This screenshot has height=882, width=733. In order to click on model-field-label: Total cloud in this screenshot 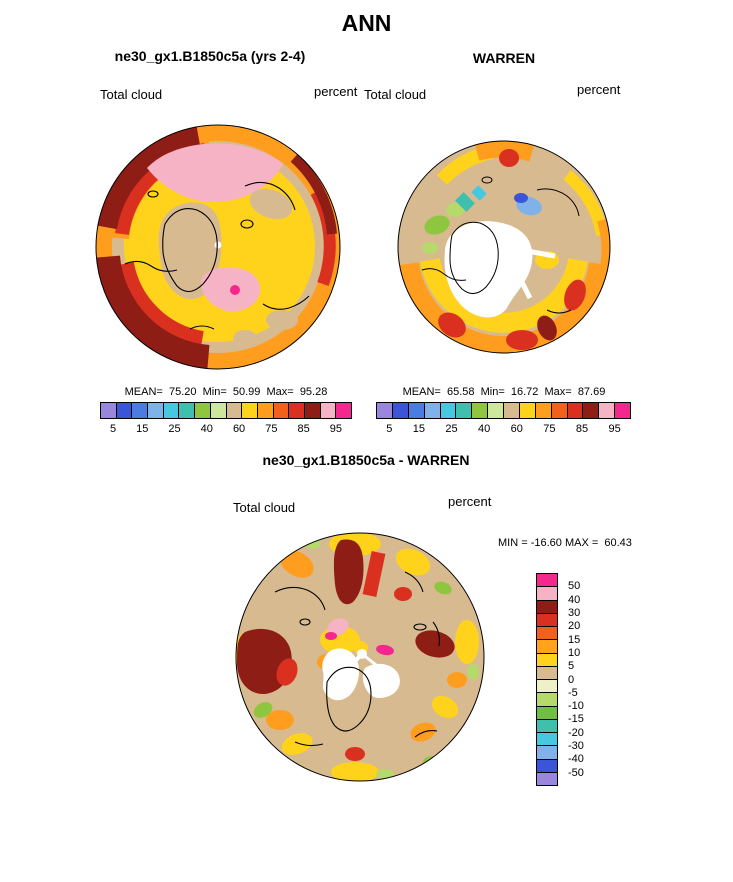, I will do `click(131, 94)`.